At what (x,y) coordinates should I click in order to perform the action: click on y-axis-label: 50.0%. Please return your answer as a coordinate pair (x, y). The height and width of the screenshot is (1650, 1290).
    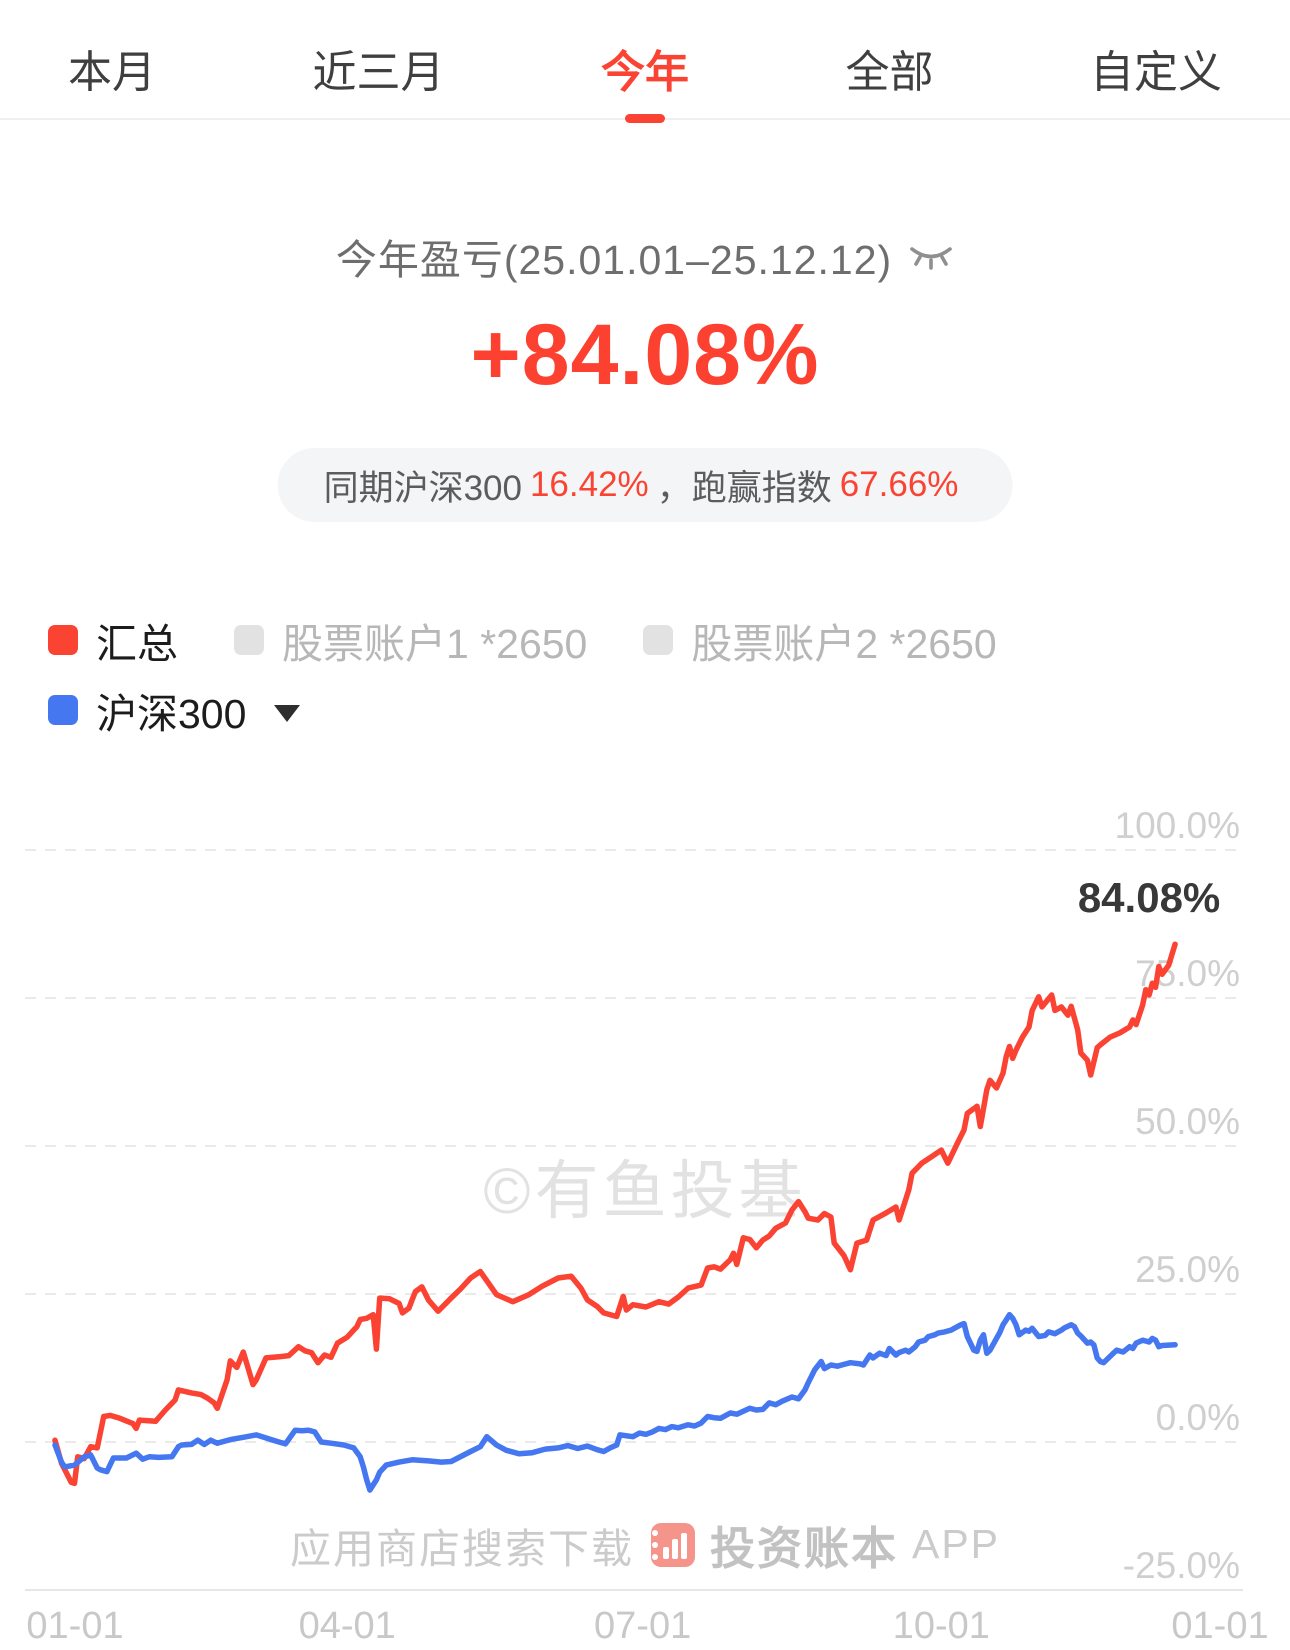
    Looking at the image, I should click on (1187, 1121).